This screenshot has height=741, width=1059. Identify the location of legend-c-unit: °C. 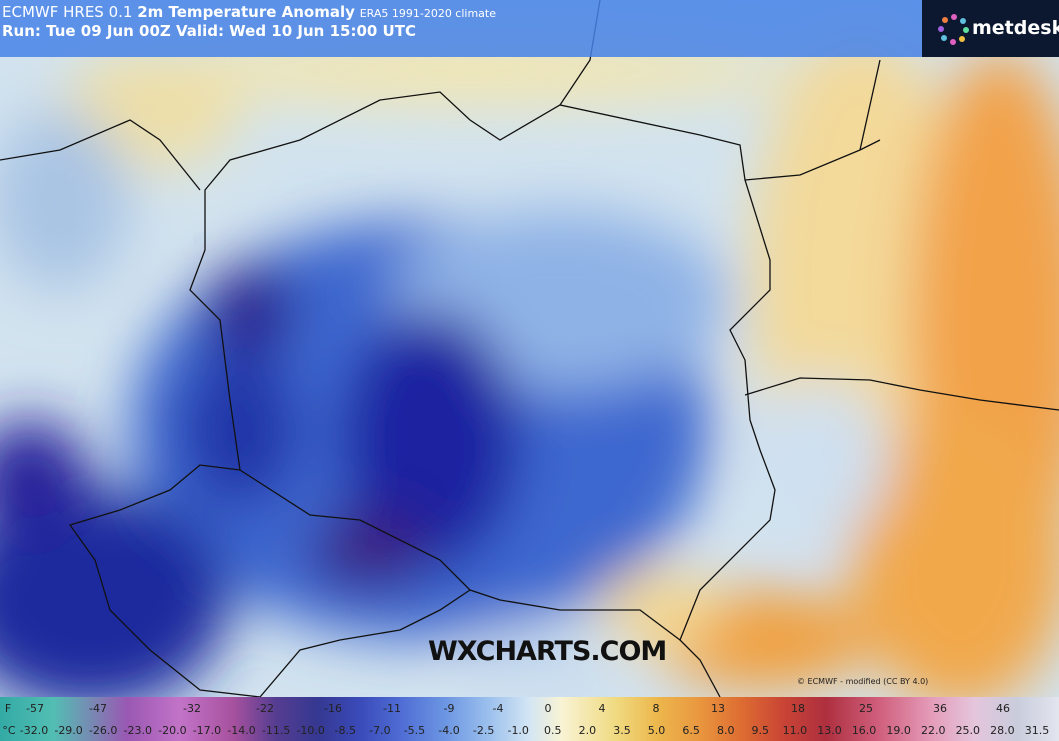
(9, 730).